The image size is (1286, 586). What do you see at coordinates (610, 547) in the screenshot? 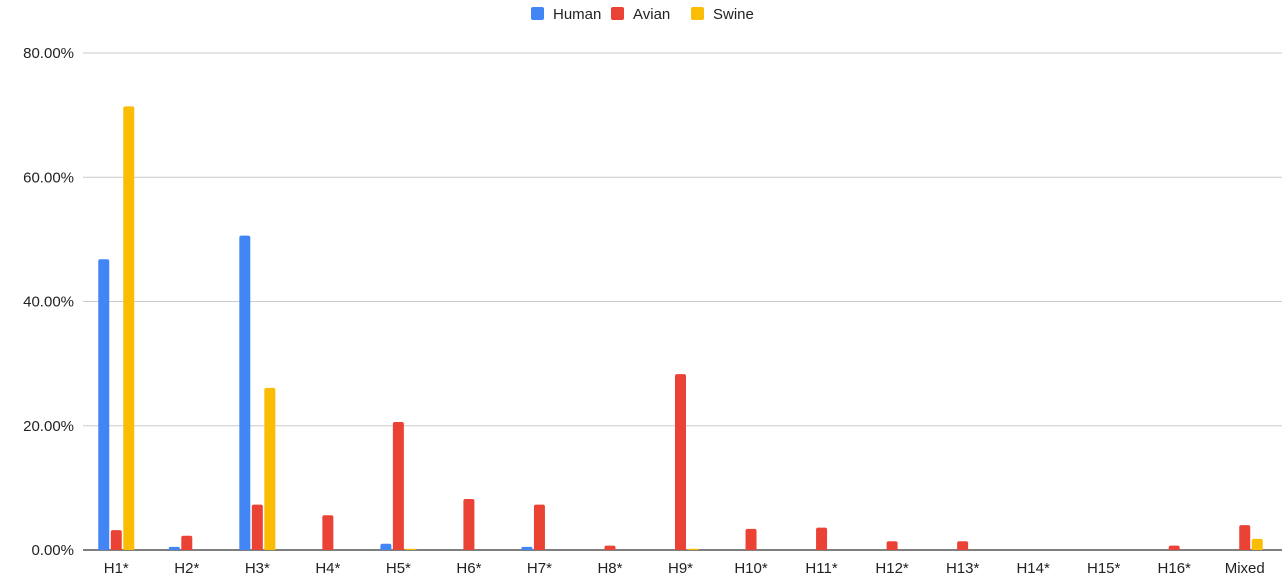
I see `bar-avian-h8` at bounding box center [610, 547].